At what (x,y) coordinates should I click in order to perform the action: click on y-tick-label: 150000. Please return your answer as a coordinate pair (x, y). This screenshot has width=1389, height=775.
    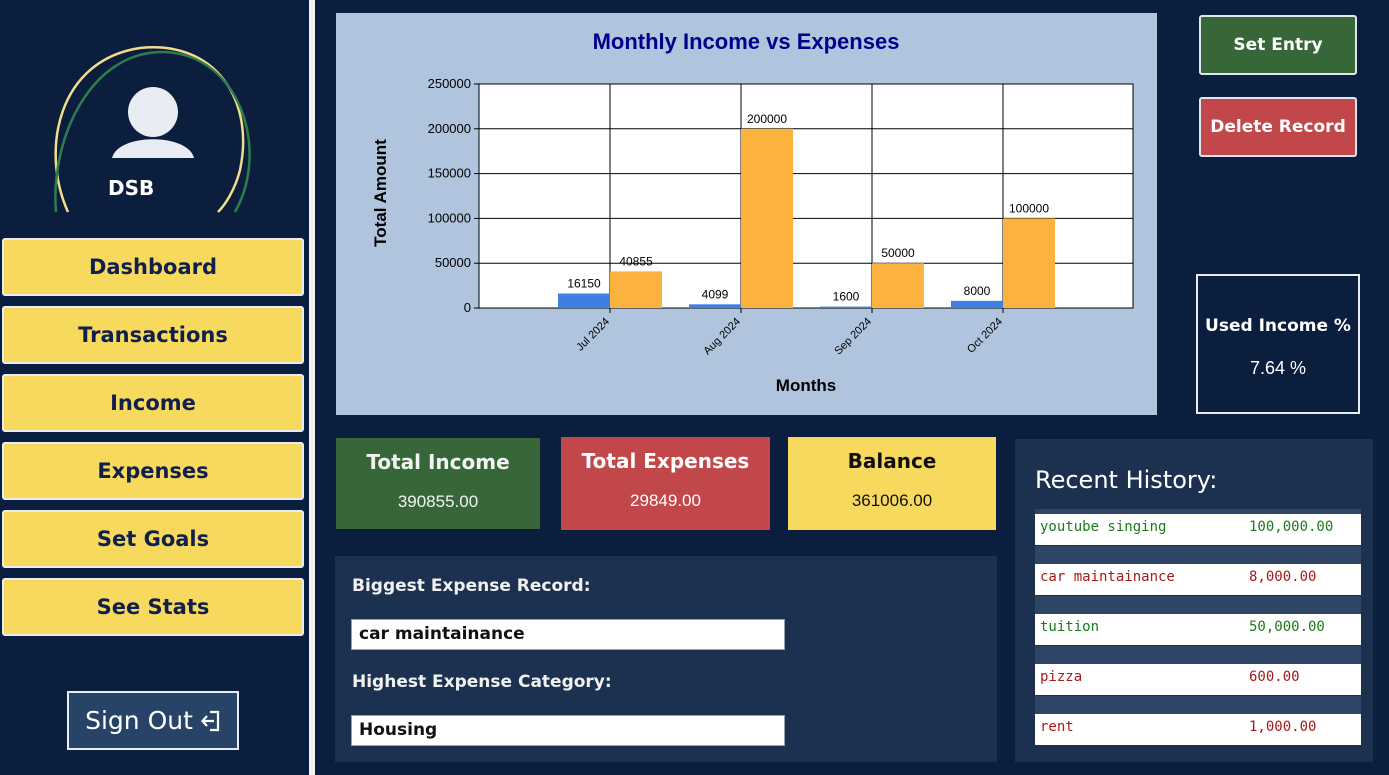
    Looking at the image, I should click on (449, 173).